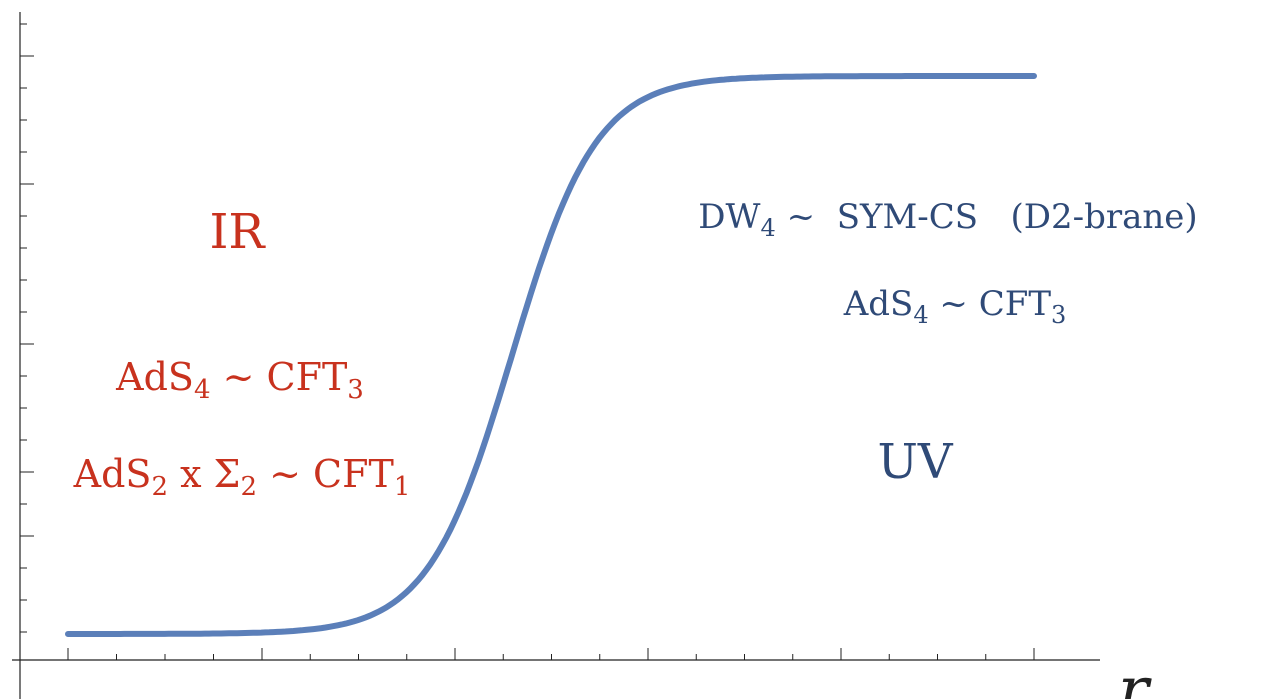 Image resolution: width=1284 pixels, height=699 pixels. I want to click on uv-l1-b: ~ SYM-CS (D2-brane), so click(987, 217).